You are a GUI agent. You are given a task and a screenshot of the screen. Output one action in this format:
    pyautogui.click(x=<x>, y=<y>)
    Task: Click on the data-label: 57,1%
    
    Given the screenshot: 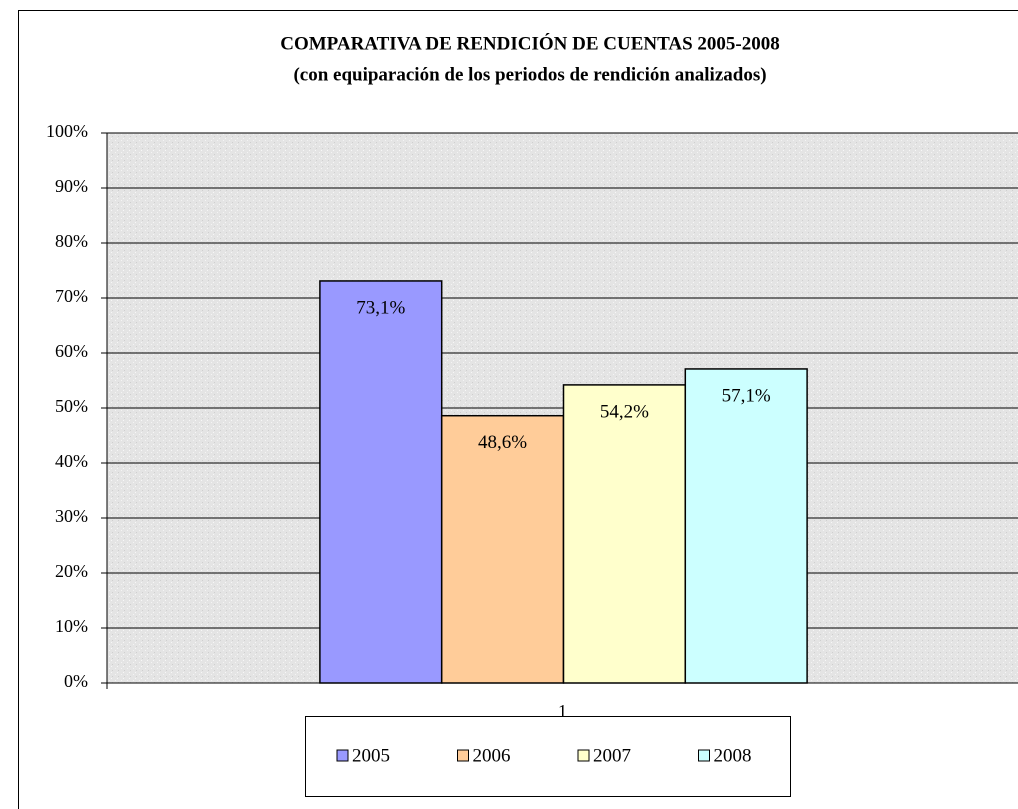 What is the action you would take?
    pyautogui.click(x=746, y=395)
    